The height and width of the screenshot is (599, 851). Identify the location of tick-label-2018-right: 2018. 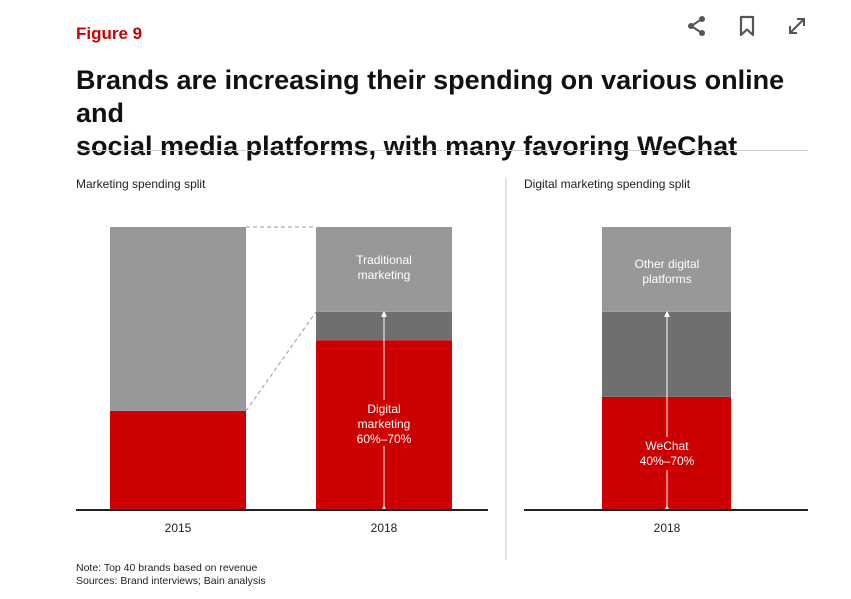
(667, 528).